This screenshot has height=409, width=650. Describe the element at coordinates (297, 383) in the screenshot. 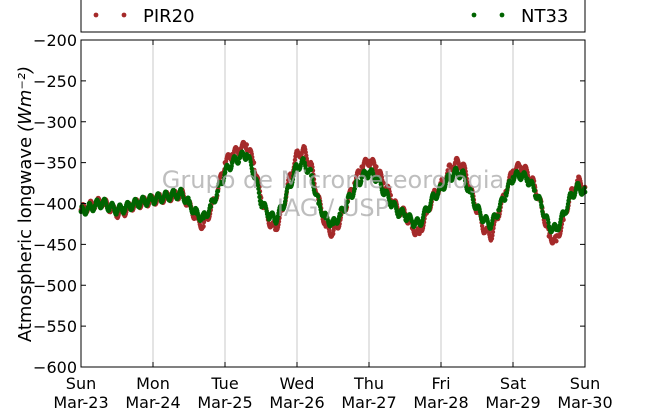

I see `x-tick-label-day: Wed` at that location.